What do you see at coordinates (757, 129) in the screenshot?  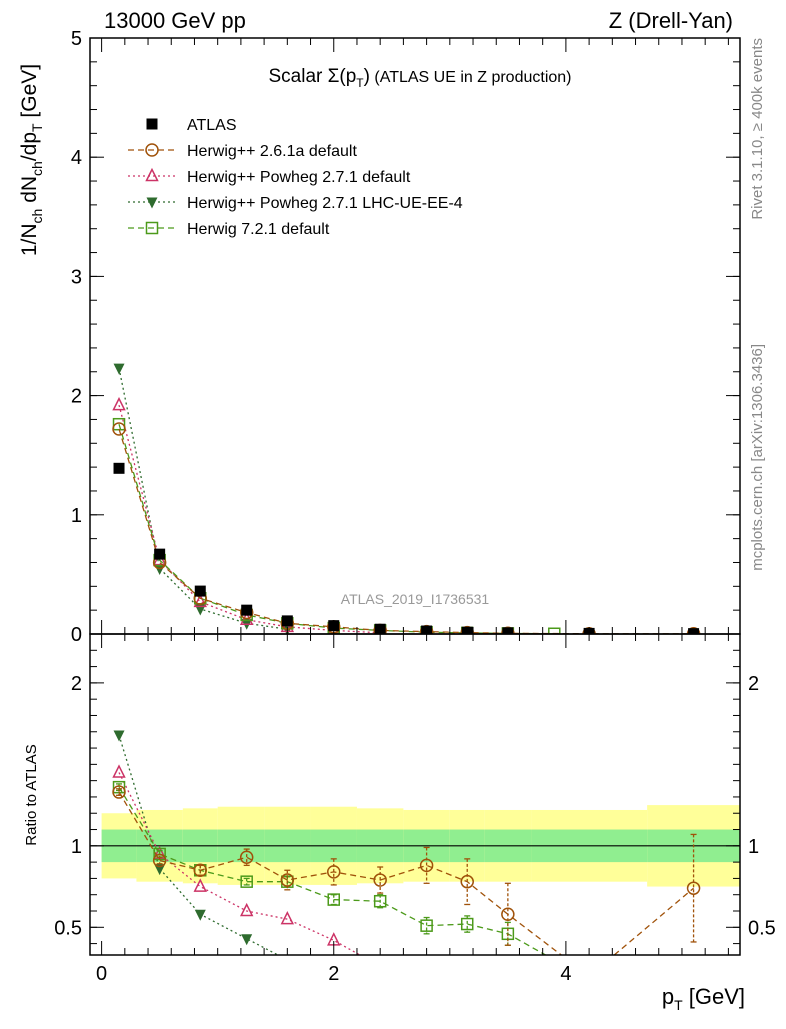 I see `rivet-label: Rivet 3.1.10, ≥ 400k events` at bounding box center [757, 129].